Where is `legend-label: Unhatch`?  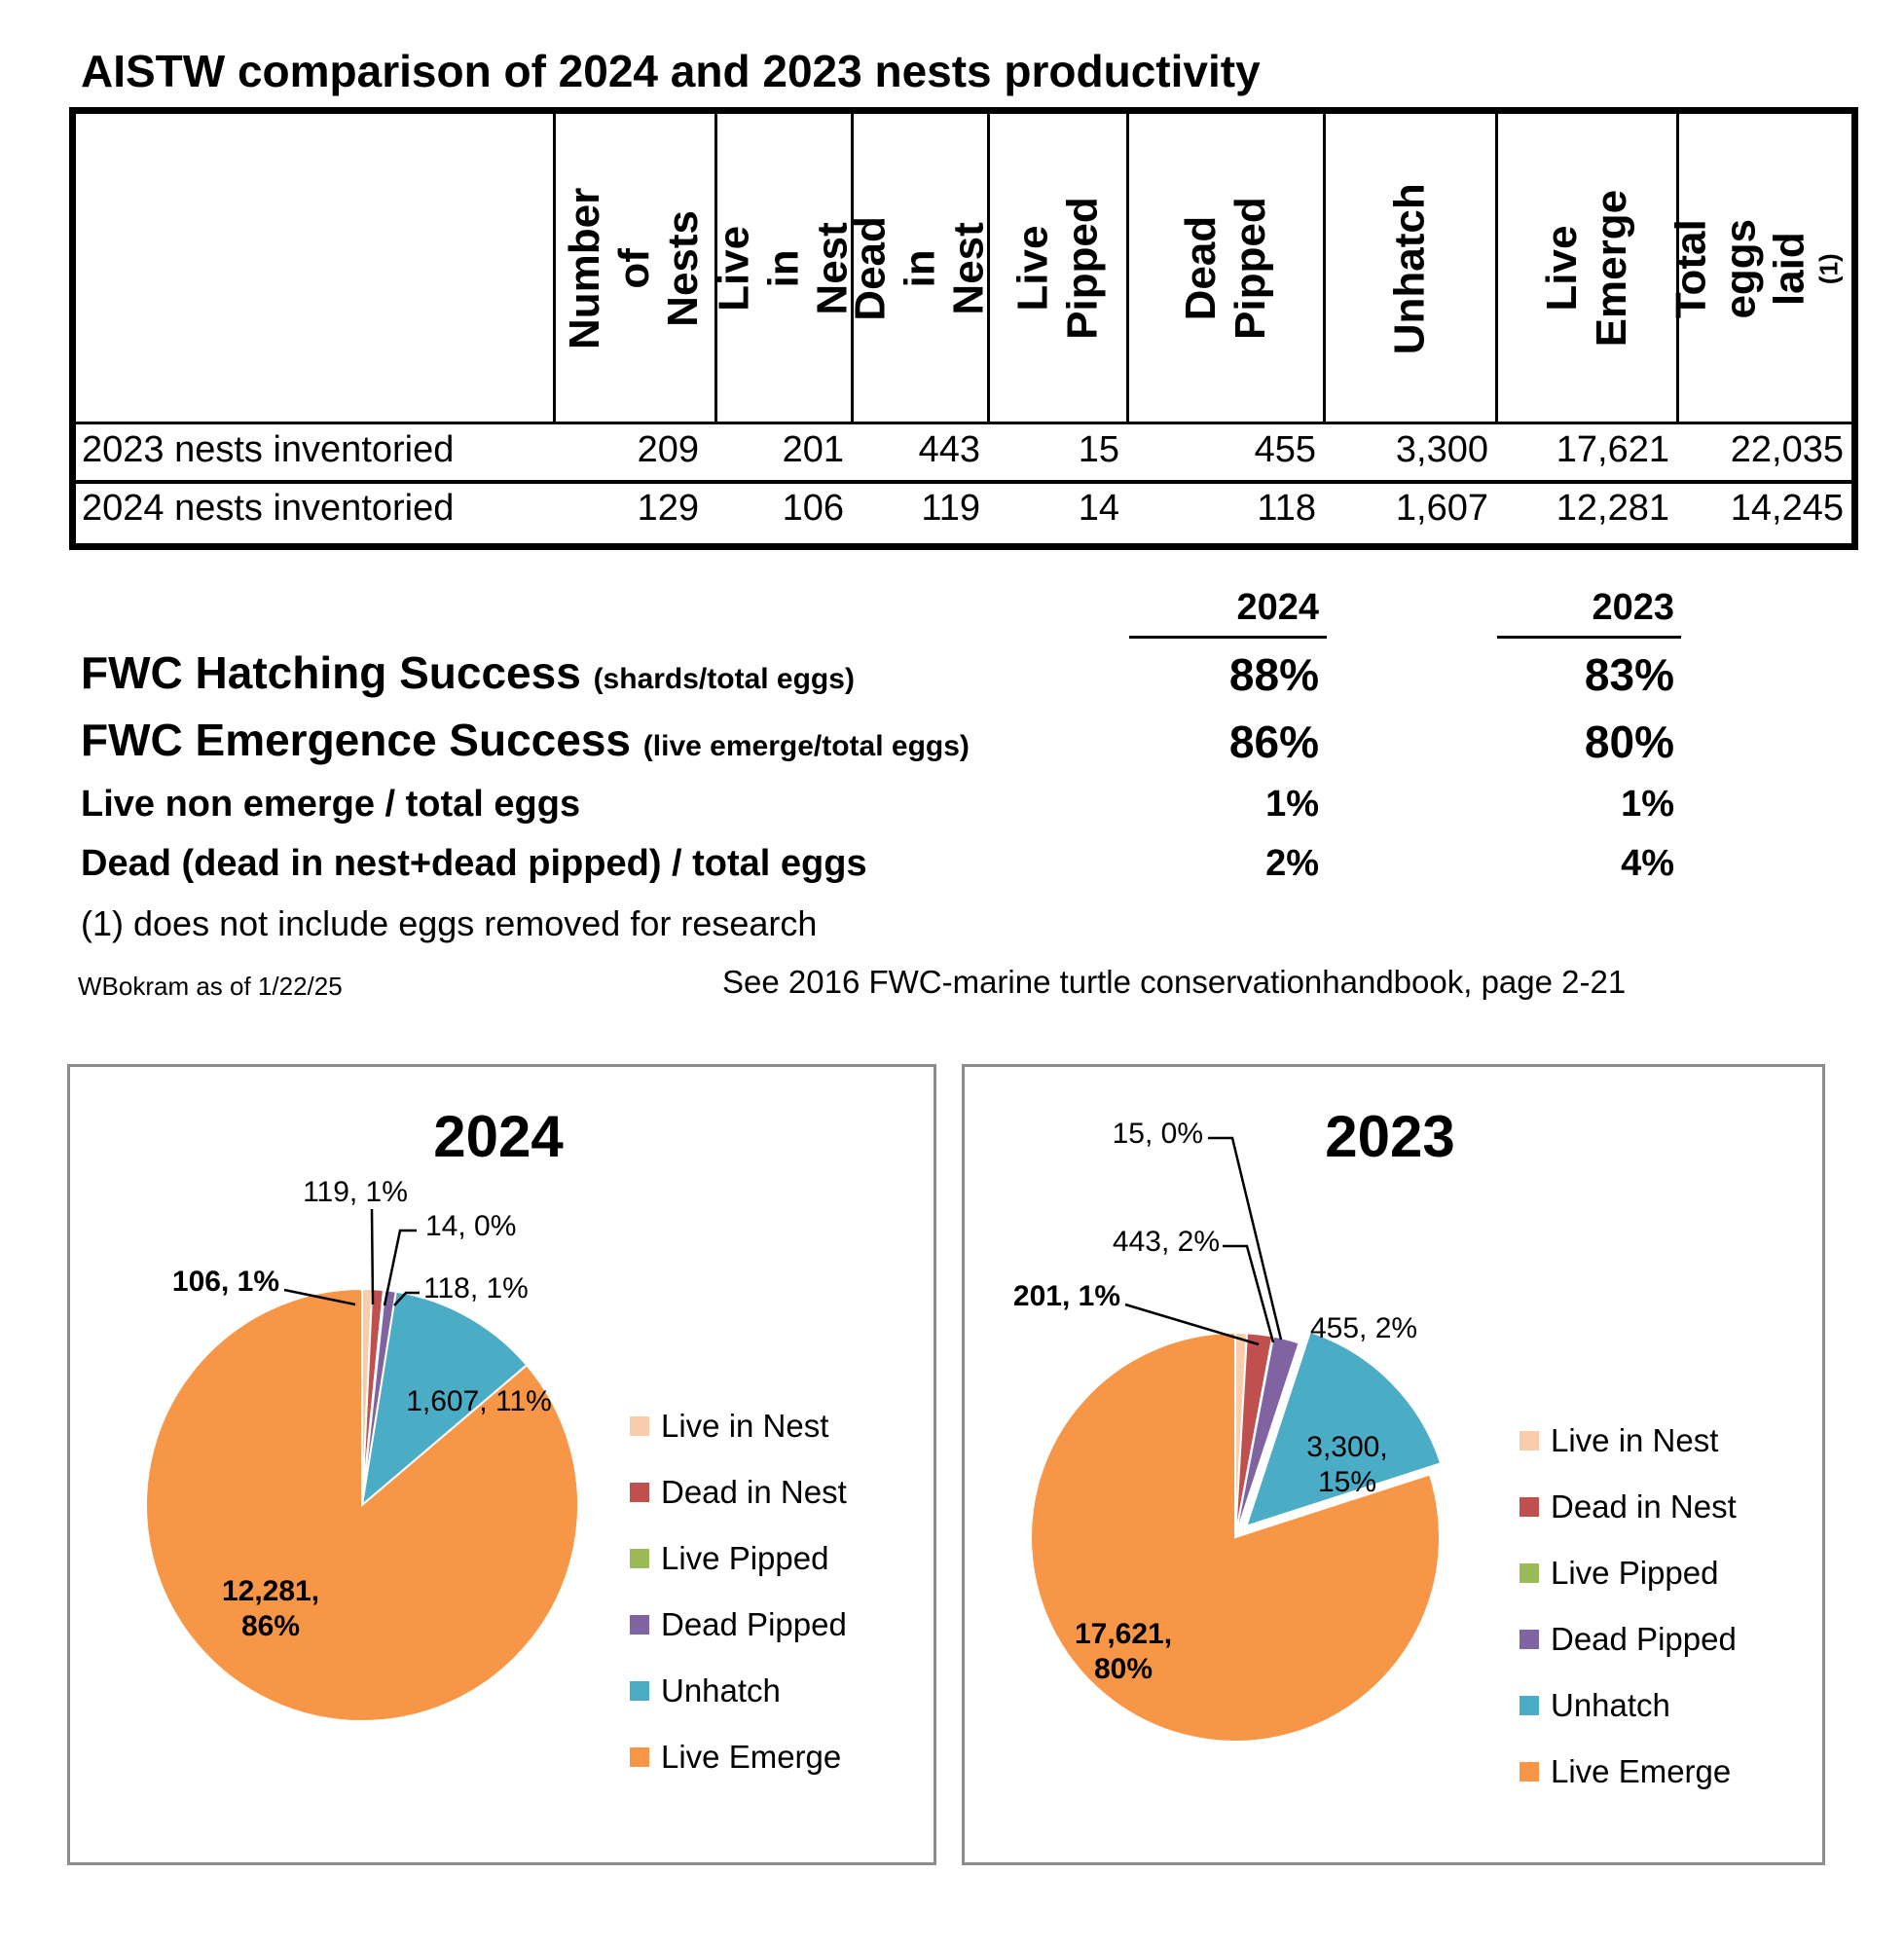
legend-label: Unhatch is located at coordinates (1610, 1705).